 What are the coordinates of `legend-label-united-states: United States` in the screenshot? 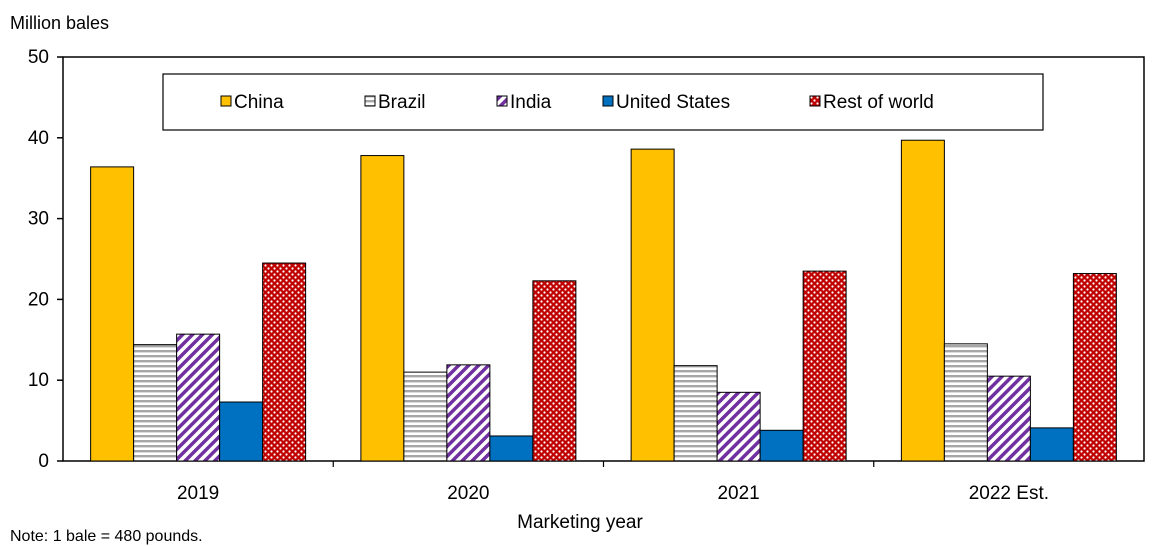 It's located at (673, 102).